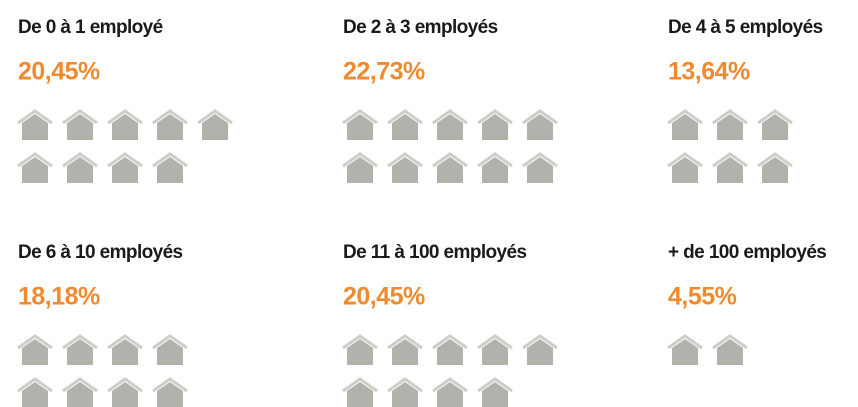  Describe the element at coordinates (420, 27) in the screenshot. I see `category-label: De 2 à 3 employés` at that location.